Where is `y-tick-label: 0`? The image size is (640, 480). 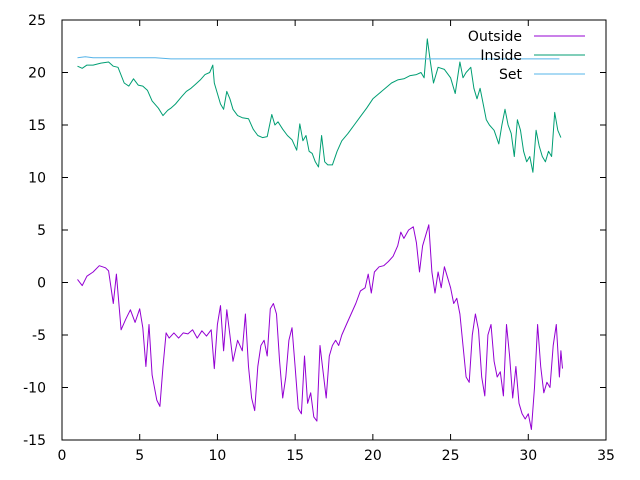
y-tick-label: 0 is located at coordinates (41, 284).